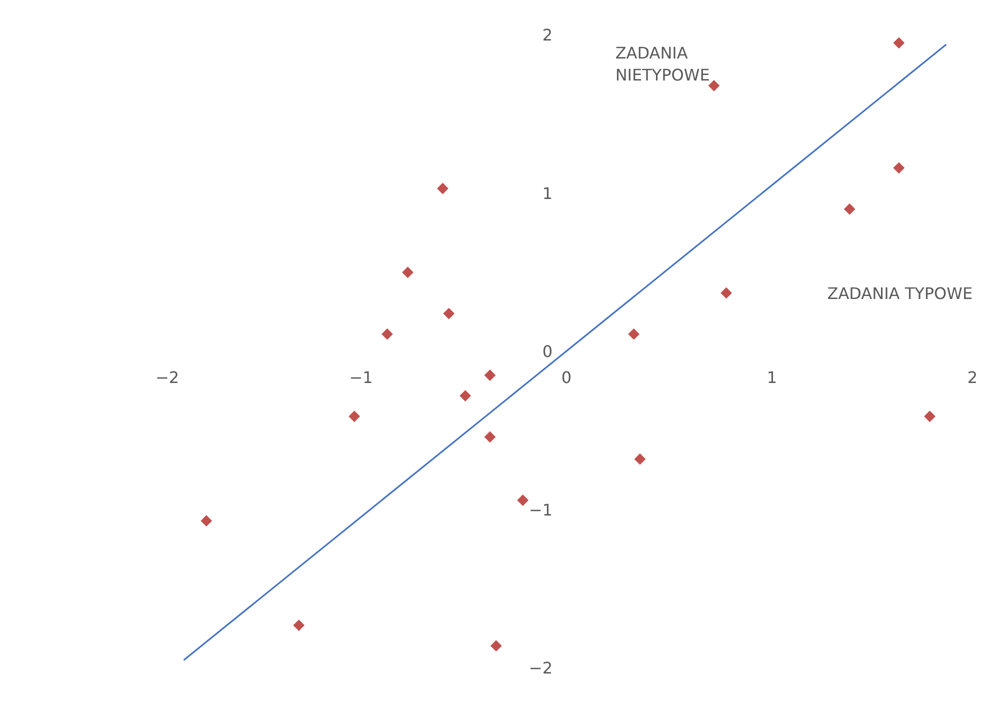 This screenshot has height=722, width=988. I want to click on annotation: ZADANIA NIETYPOWE, so click(662, 64).